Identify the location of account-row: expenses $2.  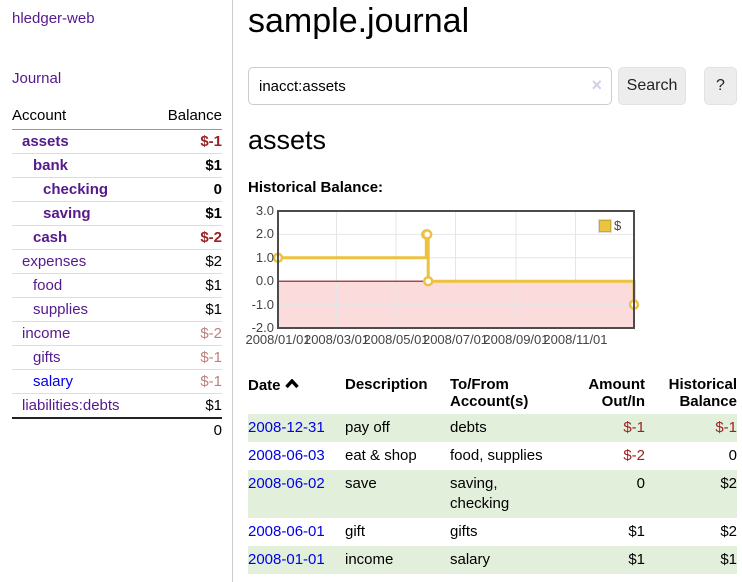
(117, 261).